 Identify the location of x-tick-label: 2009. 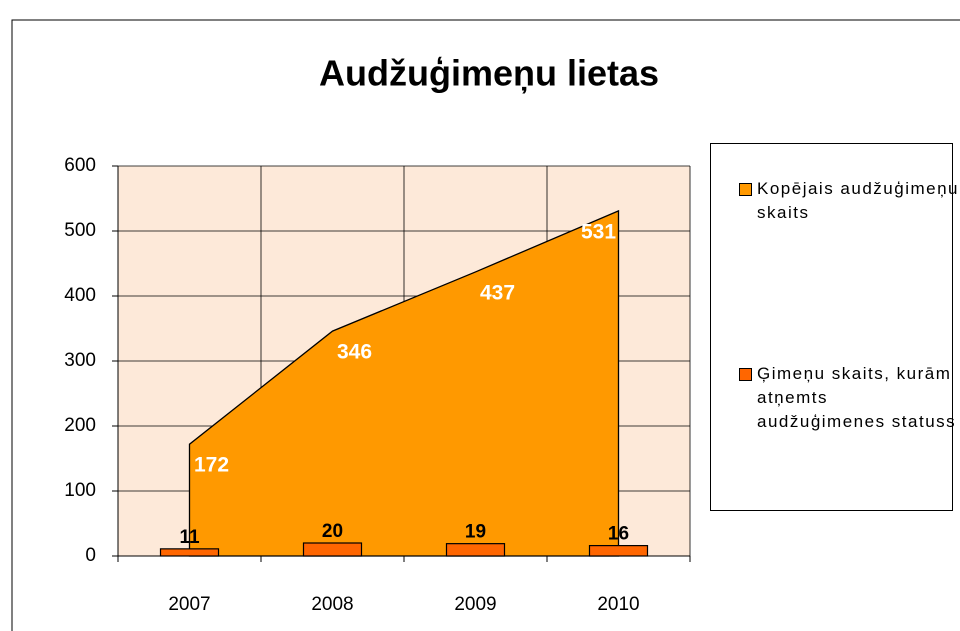
(475, 604).